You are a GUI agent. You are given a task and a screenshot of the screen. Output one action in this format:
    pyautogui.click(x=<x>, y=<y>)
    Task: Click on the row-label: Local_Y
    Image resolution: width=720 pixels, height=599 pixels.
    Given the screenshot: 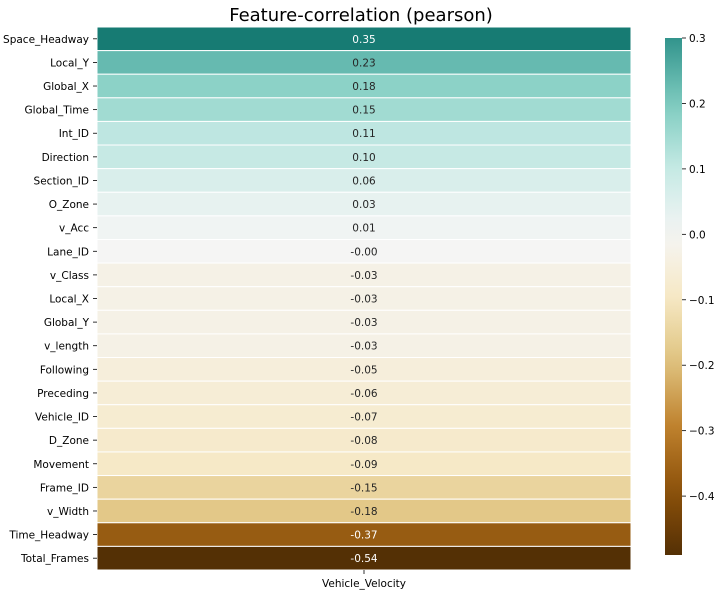 What is the action you would take?
    pyautogui.click(x=69, y=63)
    